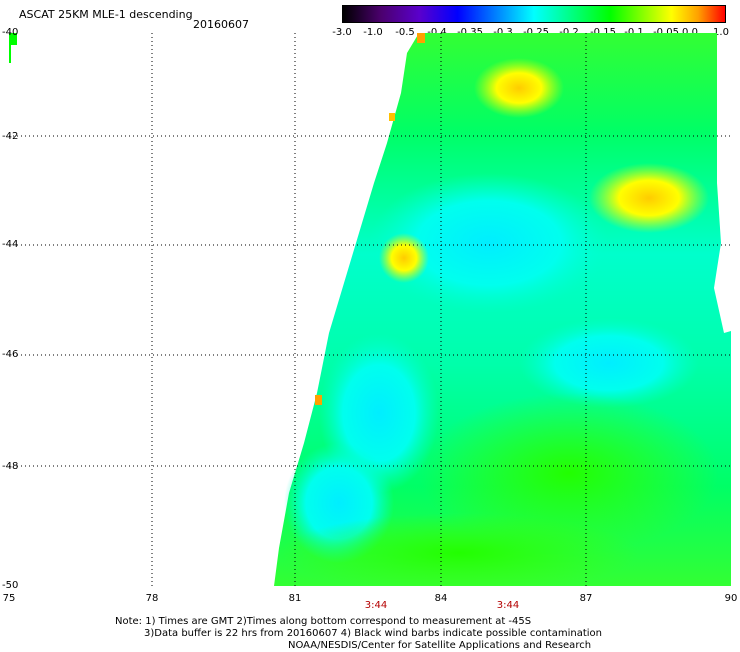  Describe the element at coordinates (569, 32) in the screenshot. I see `colorbar-tick: -0.2` at that location.